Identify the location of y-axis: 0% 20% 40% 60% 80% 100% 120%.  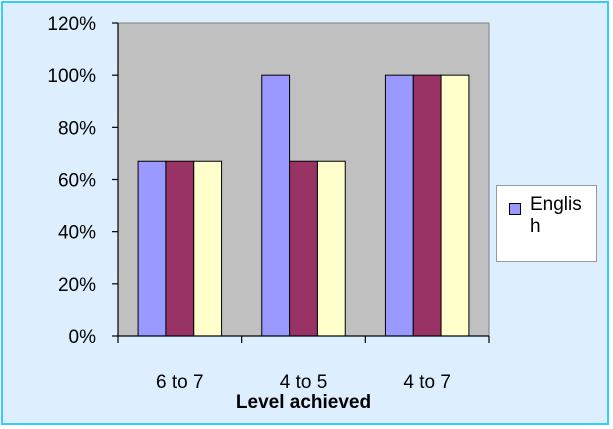
(83, 181).